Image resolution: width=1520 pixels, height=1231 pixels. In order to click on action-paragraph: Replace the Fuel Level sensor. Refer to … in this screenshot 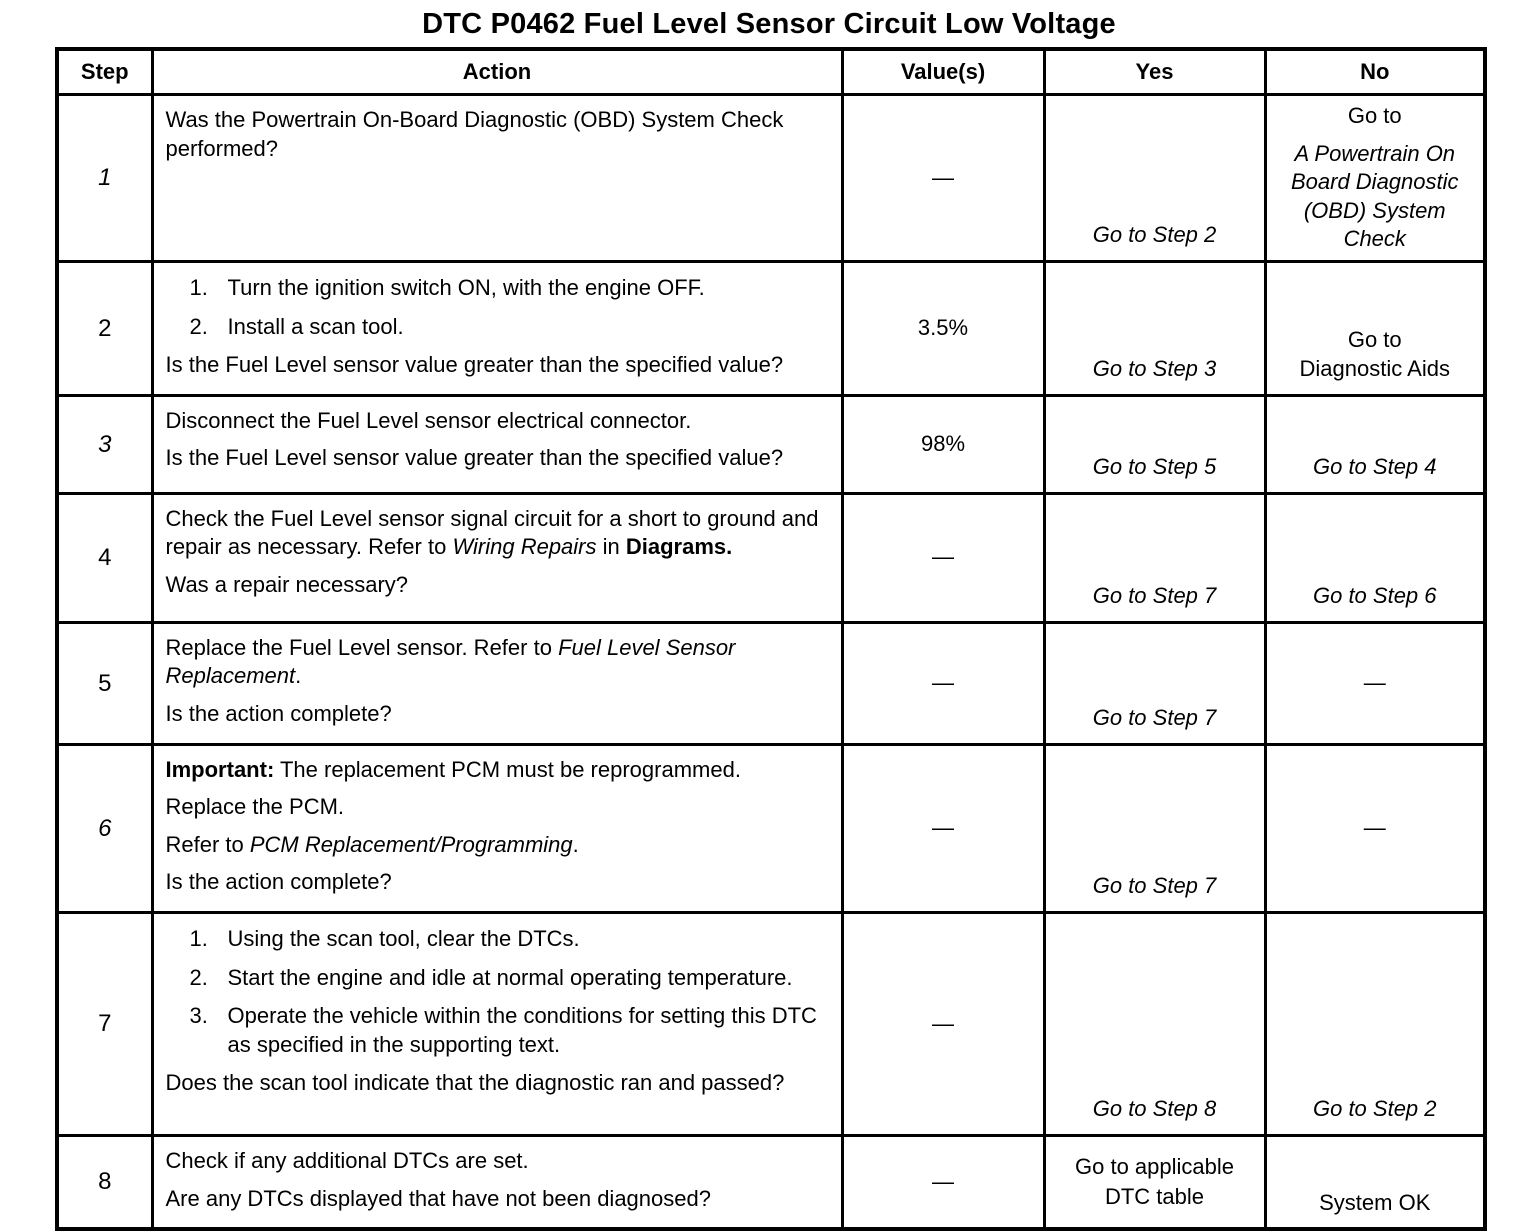, I will do `click(497, 662)`.